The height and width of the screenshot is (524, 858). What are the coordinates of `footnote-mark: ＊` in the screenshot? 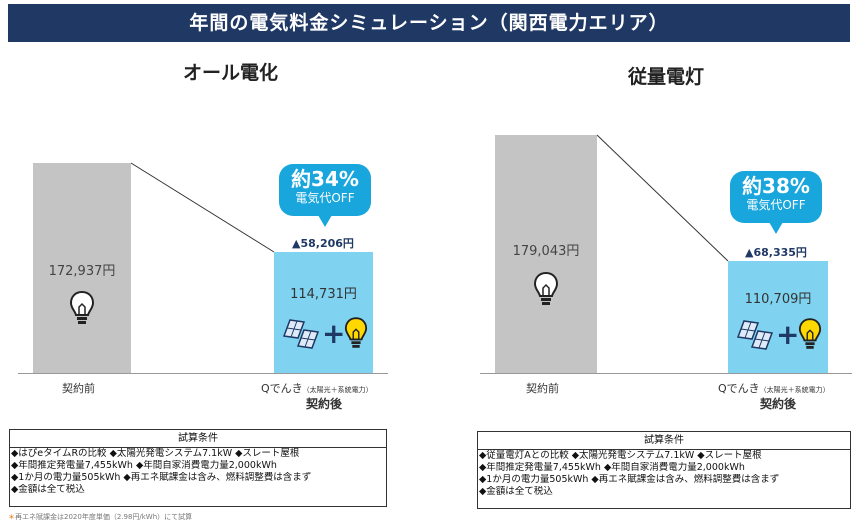 It's located at (11, 517).